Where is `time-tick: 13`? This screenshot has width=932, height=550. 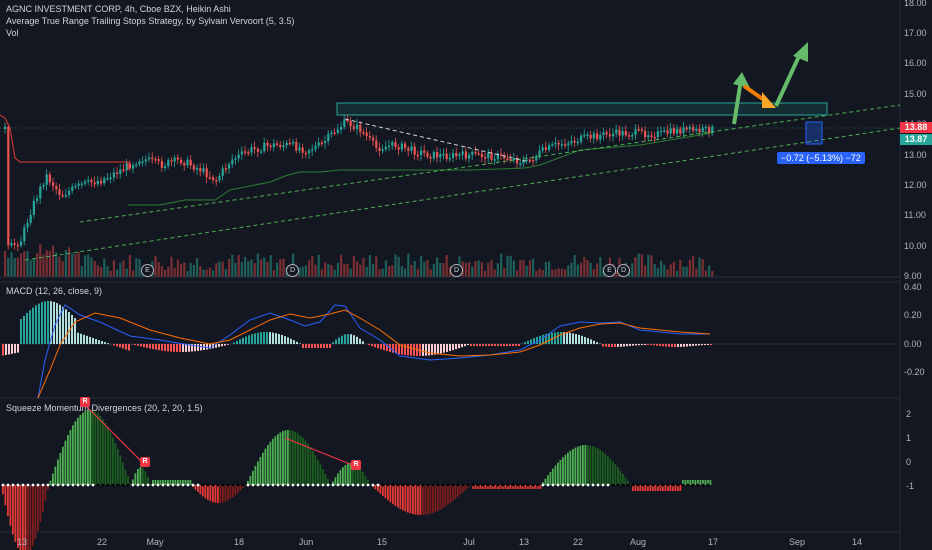 time-tick: 13 is located at coordinates (22, 542).